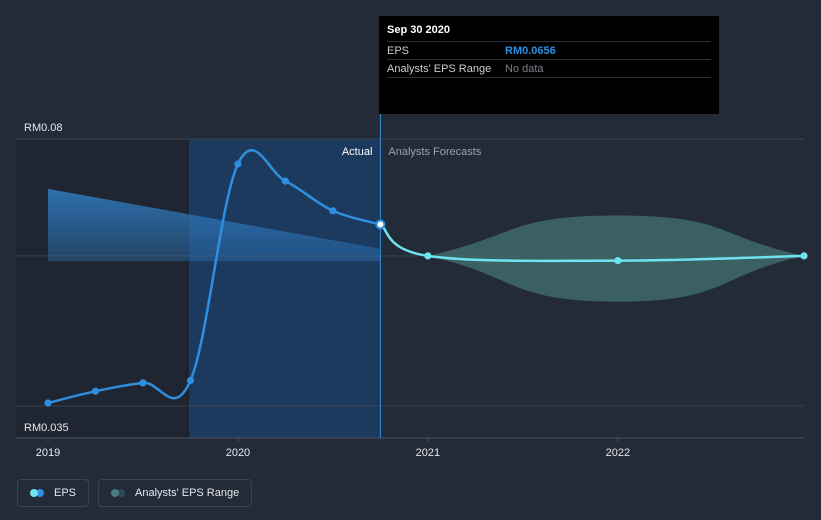  What do you see at coordinates (357, 152) in the screenshot?
I see `region-label-actual: Actual` at bounding box center [357, 152].